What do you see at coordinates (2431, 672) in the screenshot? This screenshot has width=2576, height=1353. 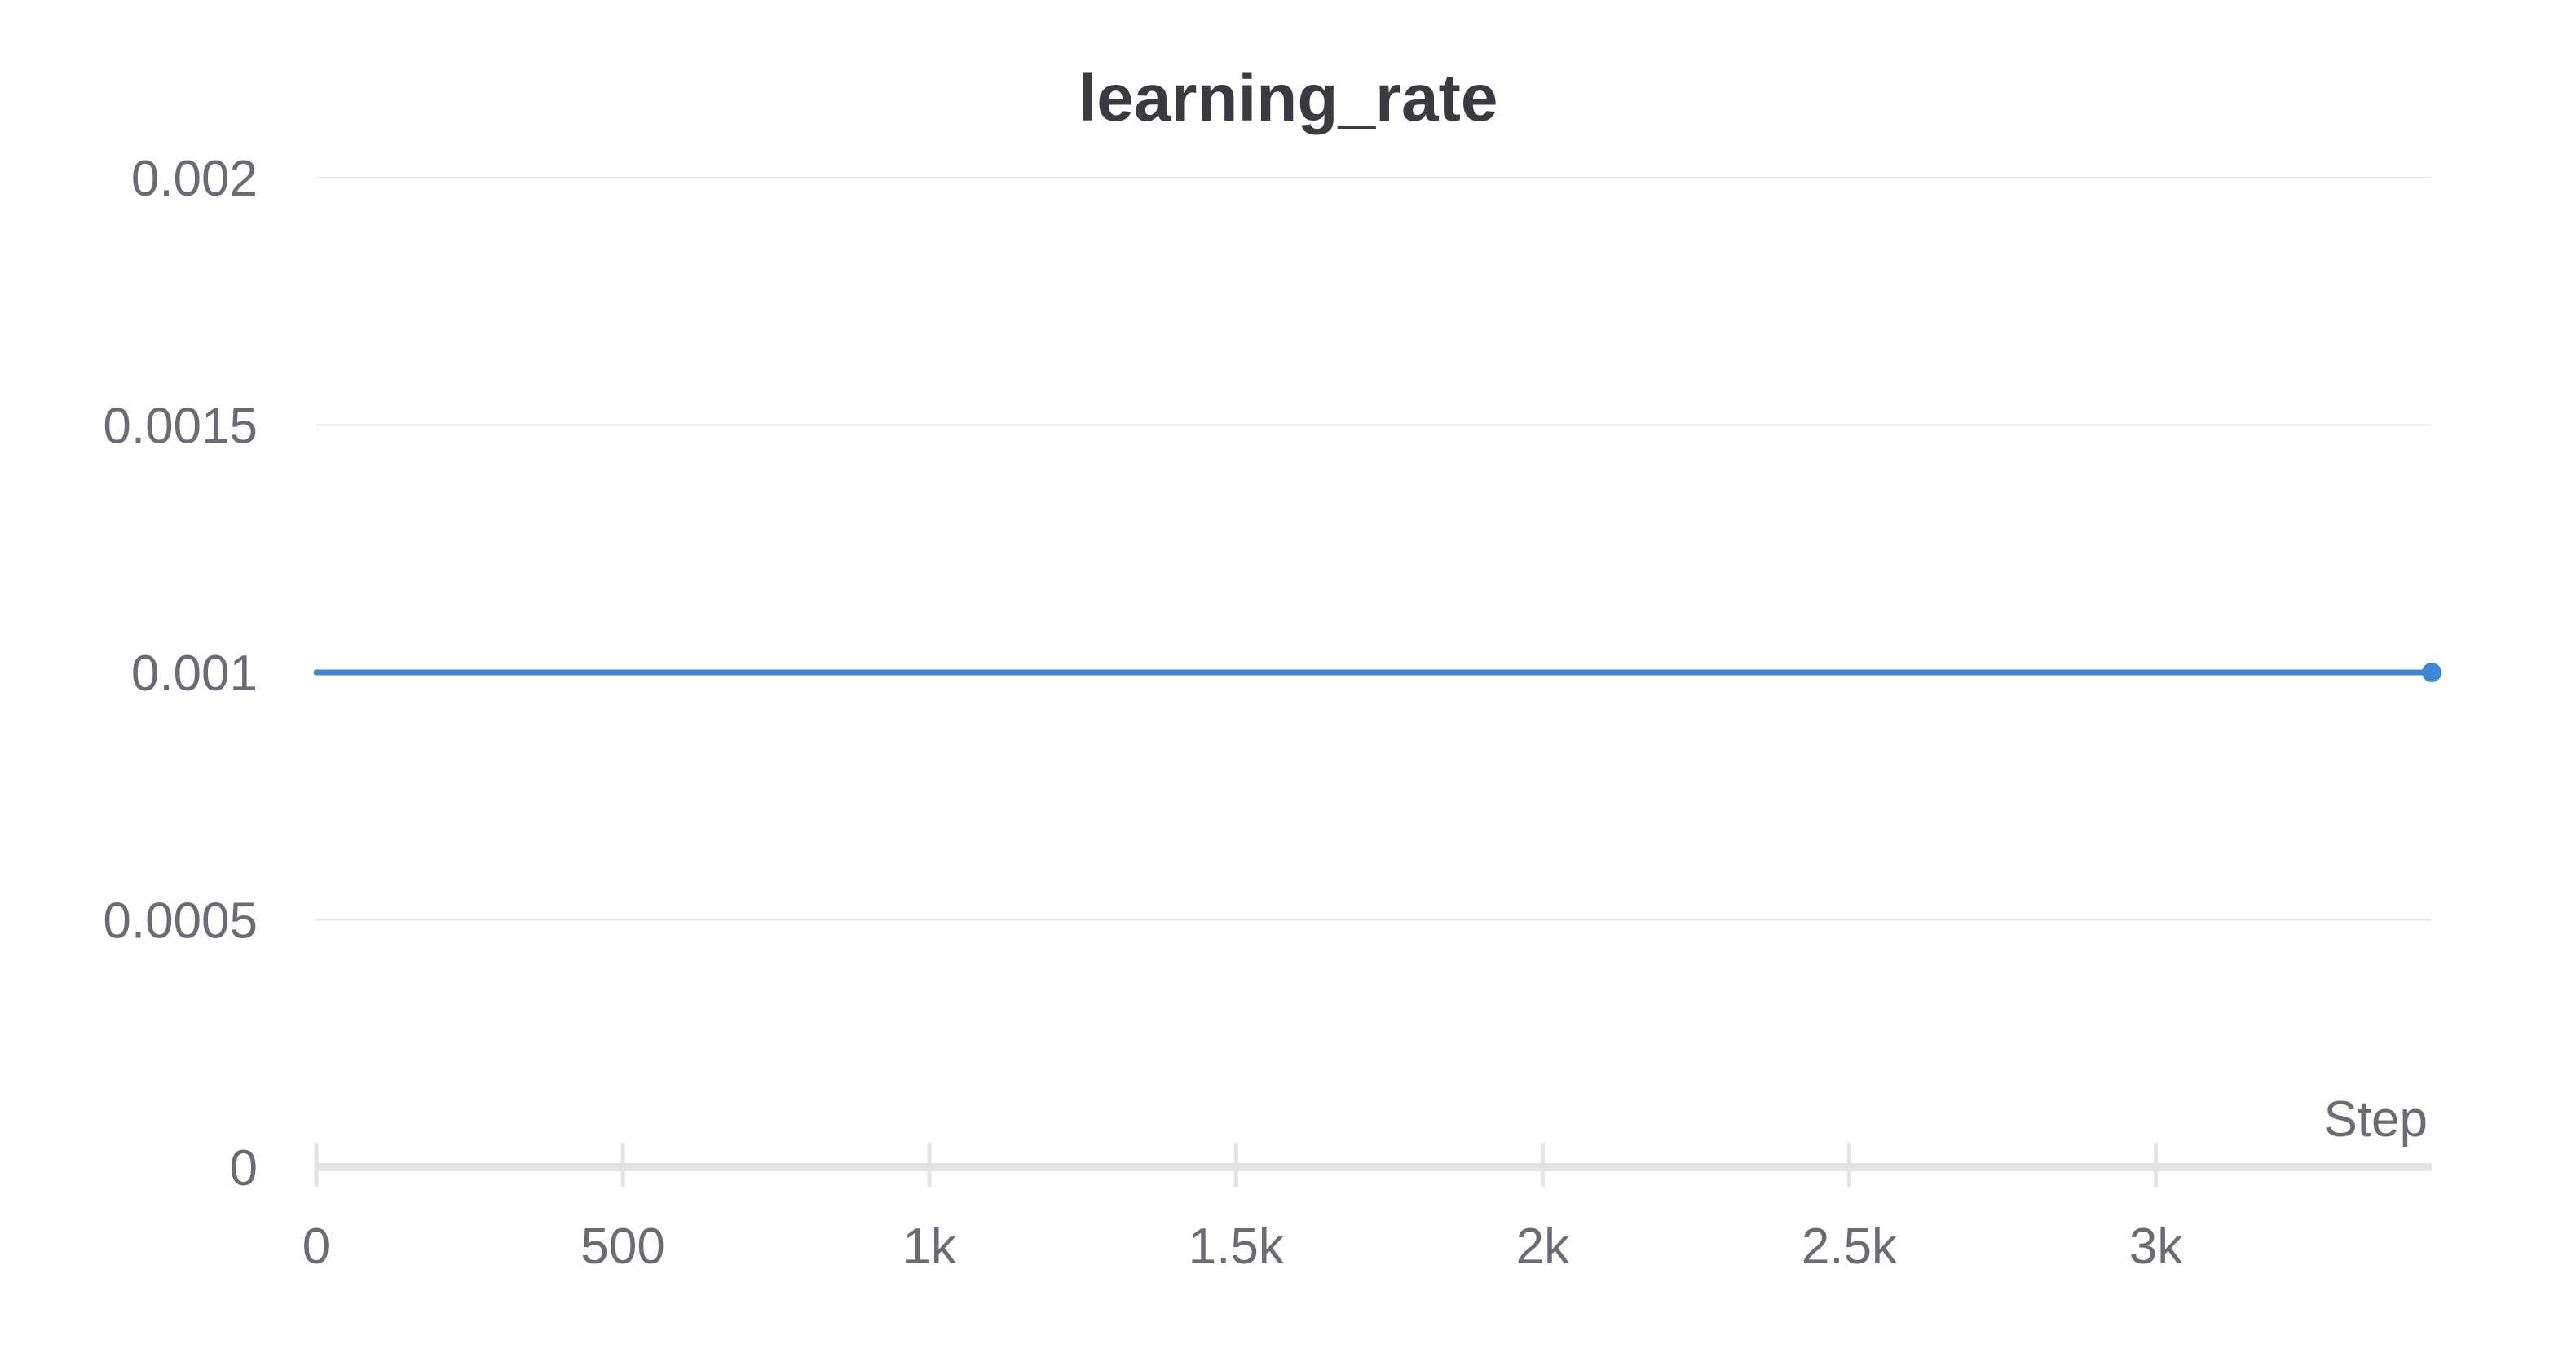 I see `series-end-point` at bounding box center [2431, 672].